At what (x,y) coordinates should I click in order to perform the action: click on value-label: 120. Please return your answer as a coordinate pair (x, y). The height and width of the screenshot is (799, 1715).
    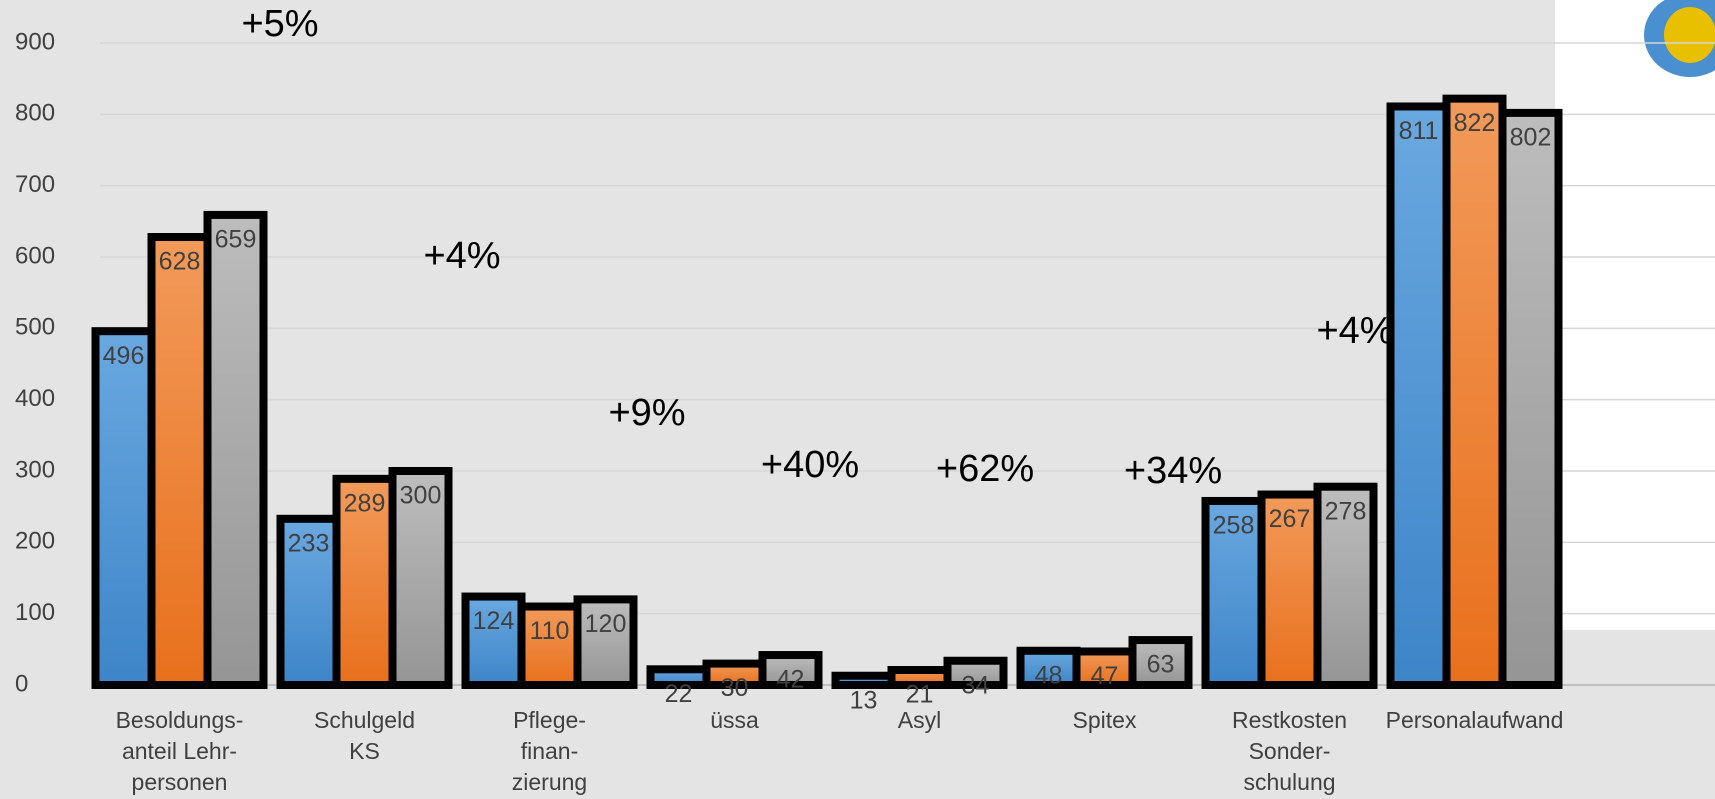
    Looking at the image, I should click on (606, 624).